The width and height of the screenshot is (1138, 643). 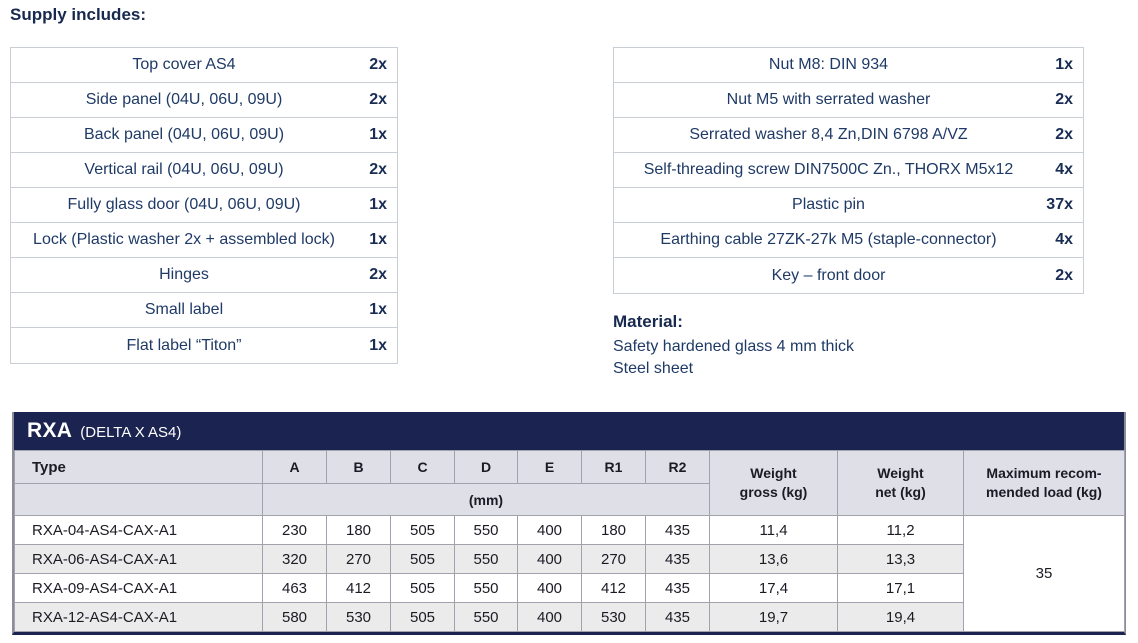 I want to click on supply-item-qty: 37x, so click(x=1059, y=204).